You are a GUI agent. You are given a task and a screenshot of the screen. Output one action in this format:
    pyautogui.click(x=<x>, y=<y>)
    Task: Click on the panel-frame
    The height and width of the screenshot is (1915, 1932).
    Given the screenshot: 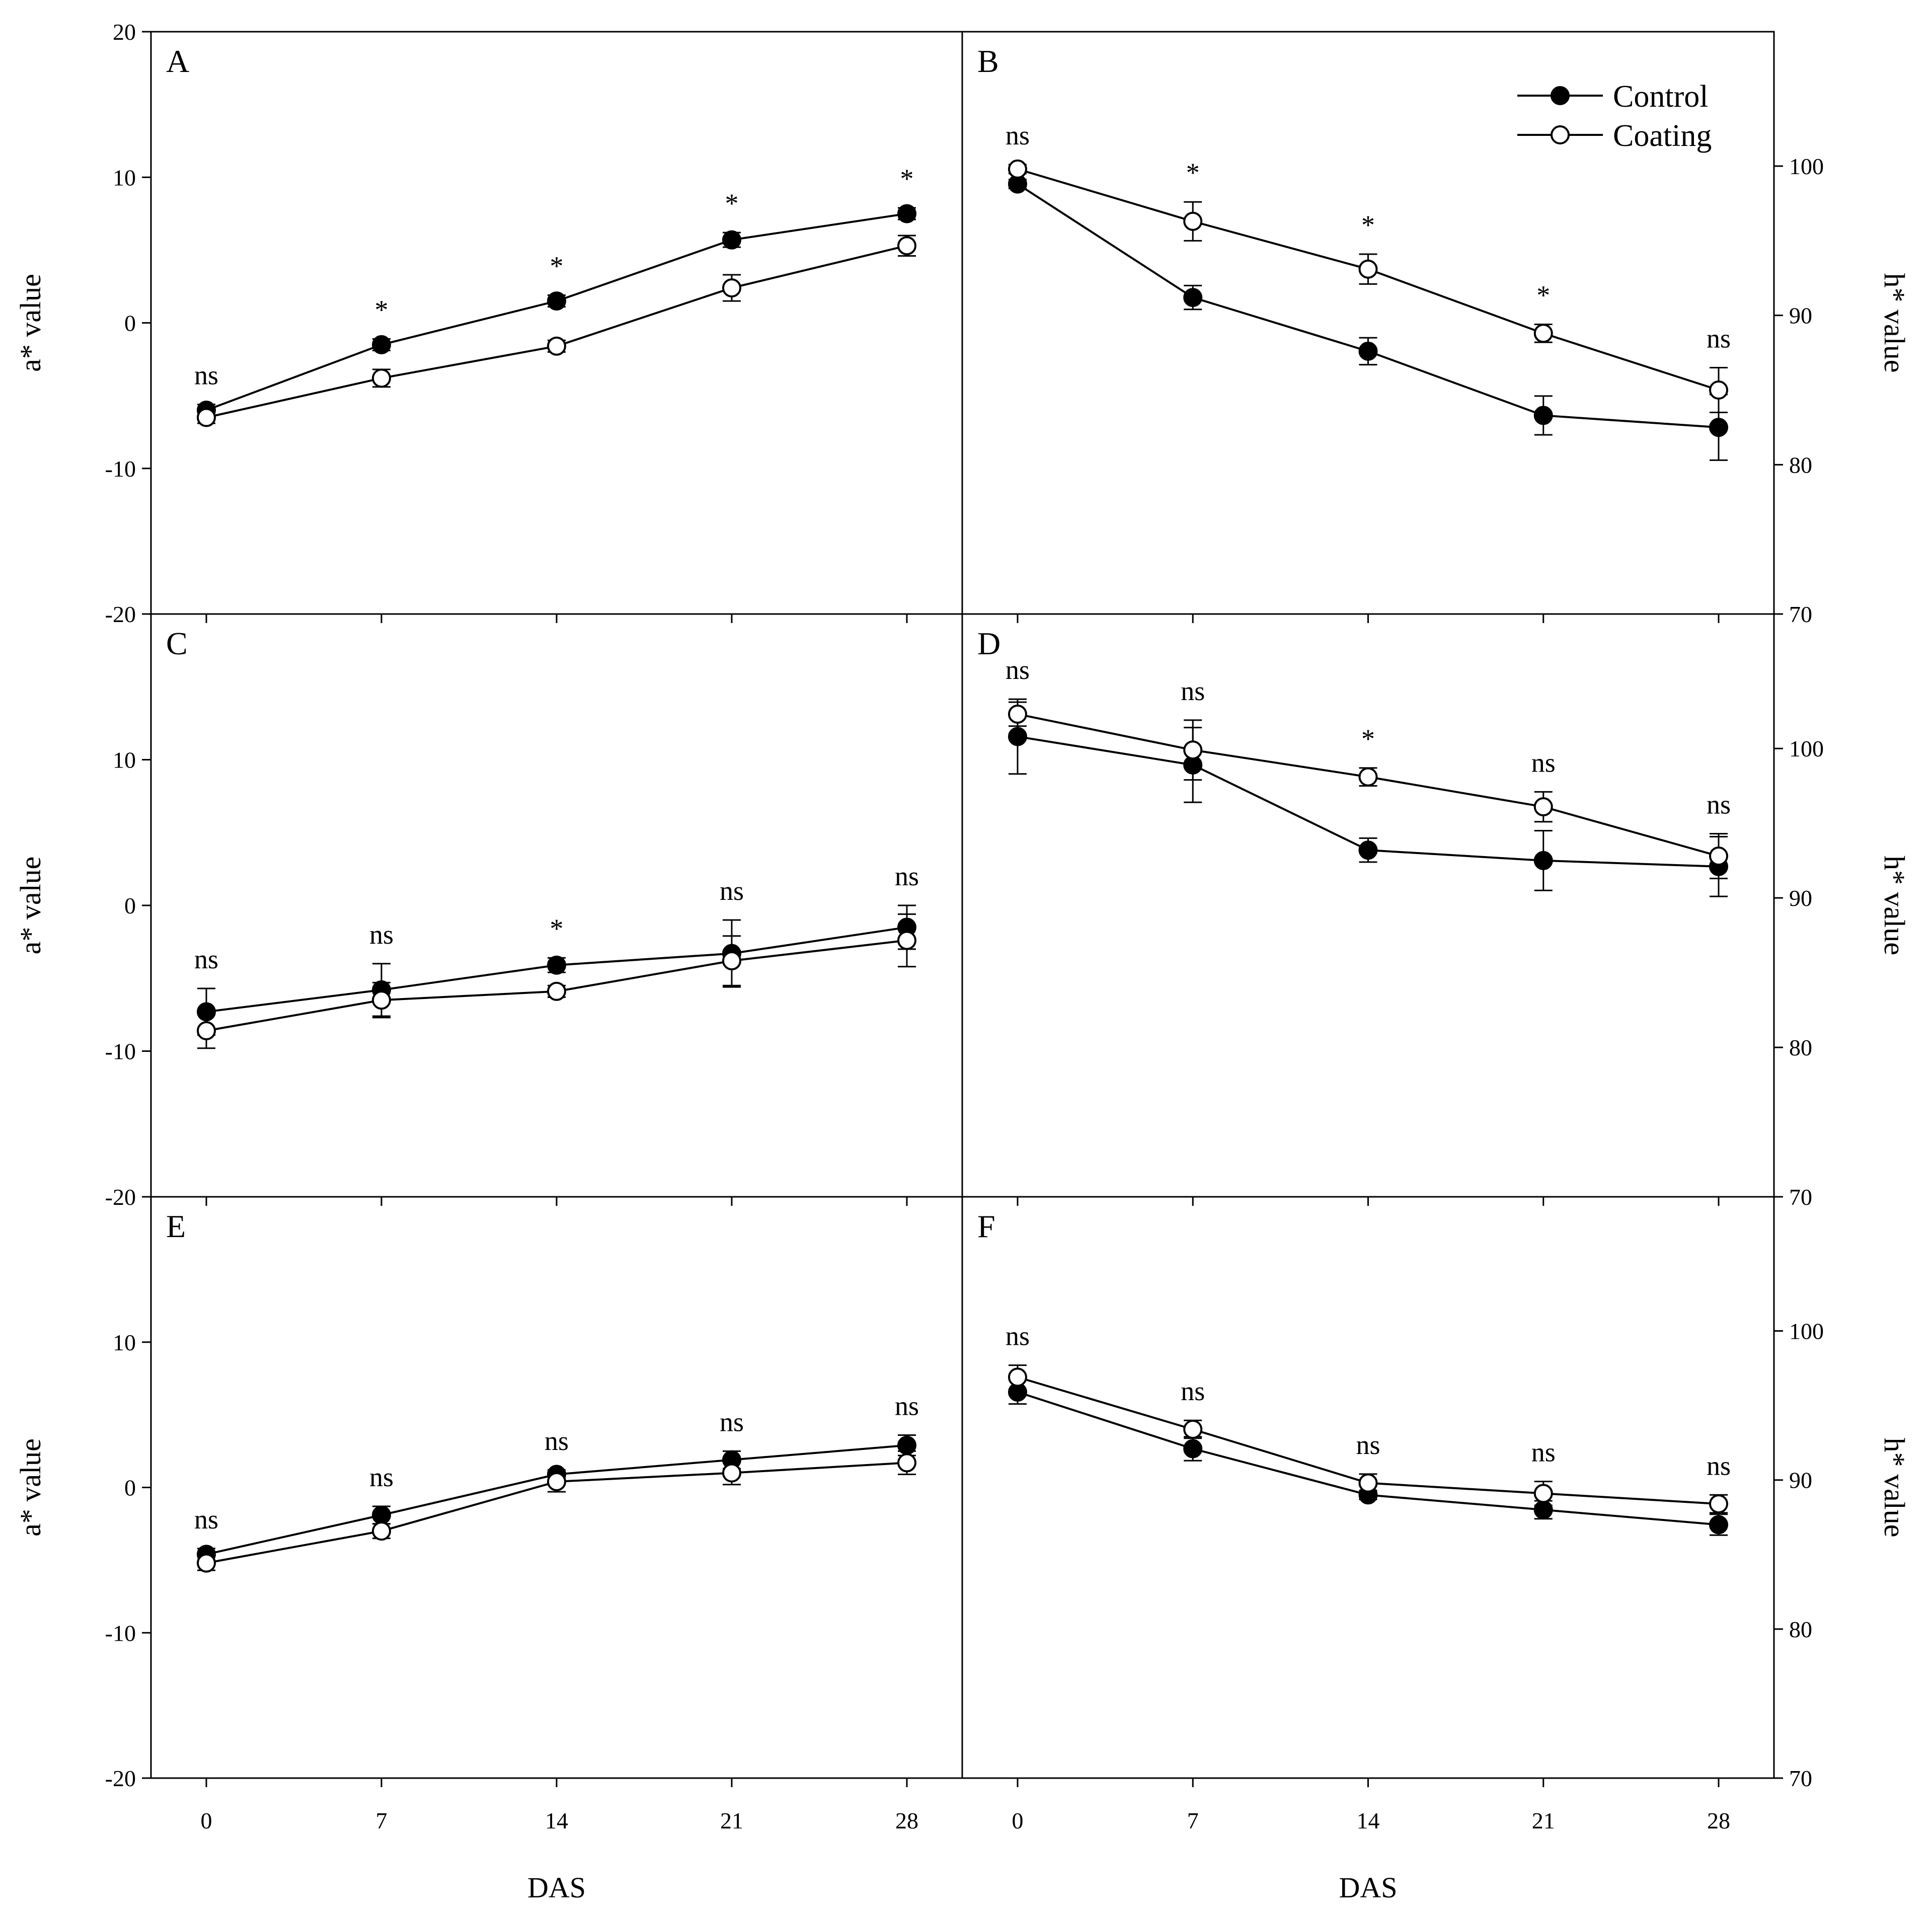 What is the action you would take?
    pyautogui.click(x=556, y=323)
    